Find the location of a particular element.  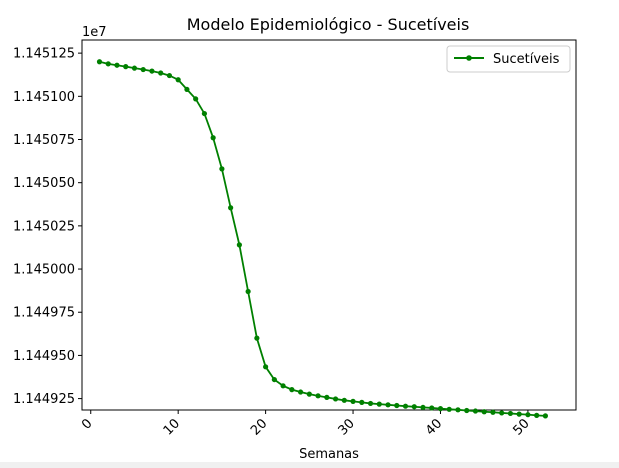

x-axis: 0 10 20 30 40 50 is located at coordinates (306, 424).